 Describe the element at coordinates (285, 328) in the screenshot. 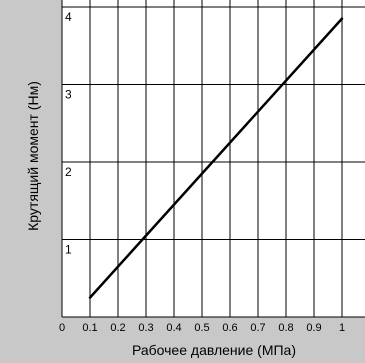

I see `x-tick-label: 0.8` at that location.